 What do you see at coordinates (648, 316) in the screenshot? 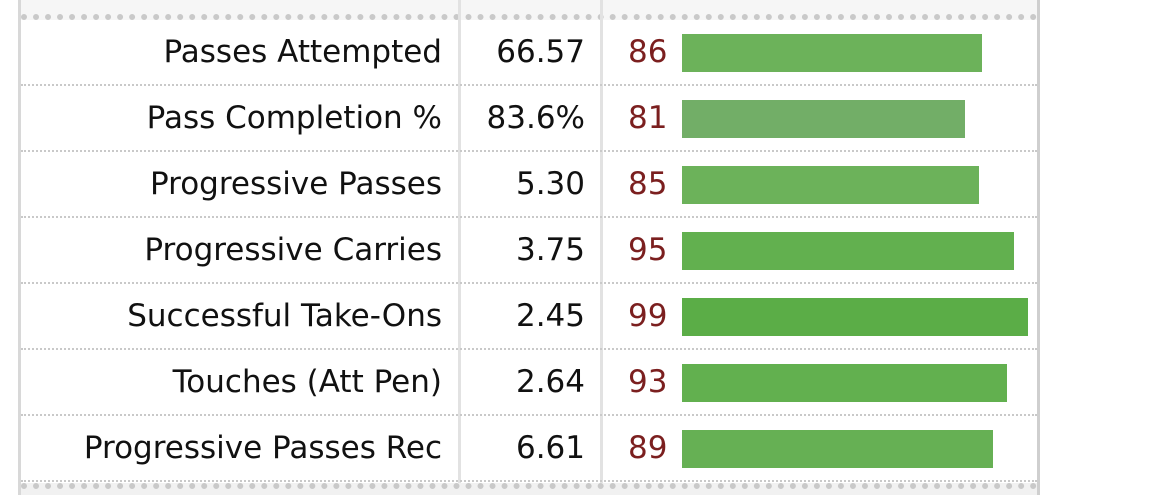
I see `stat-percentile: 99` at bounding box center [648, 316].